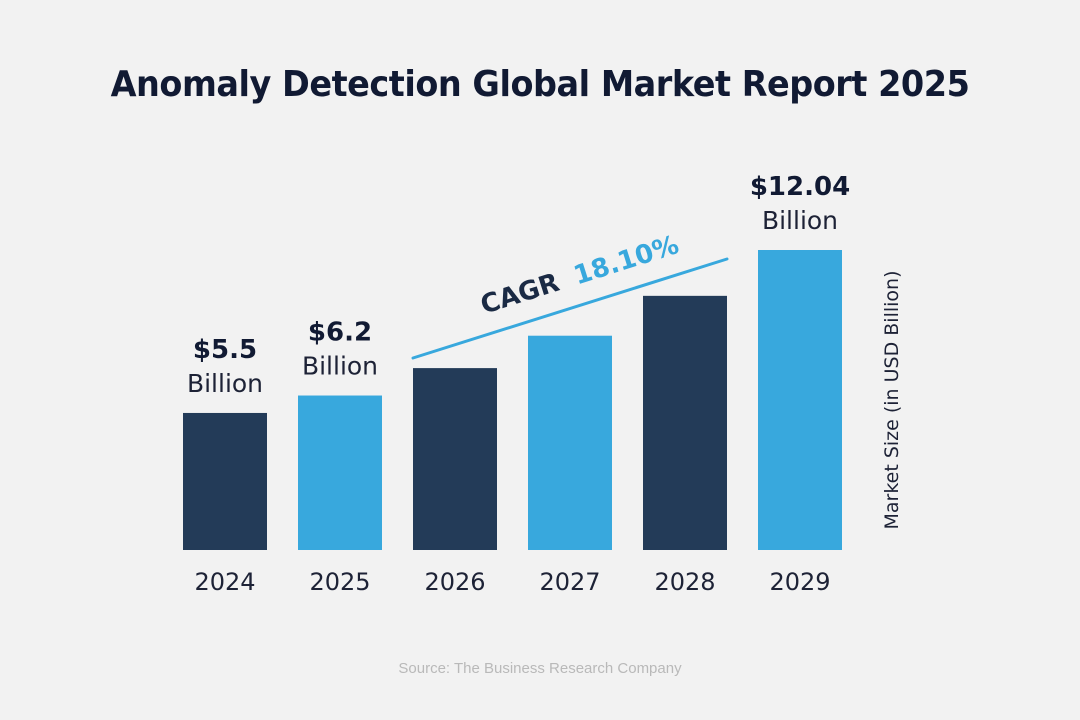 The image size is (1080, 720). Describe the element at coordinates (570, 442) in the screenshot. I see `bar-2027` at that location.